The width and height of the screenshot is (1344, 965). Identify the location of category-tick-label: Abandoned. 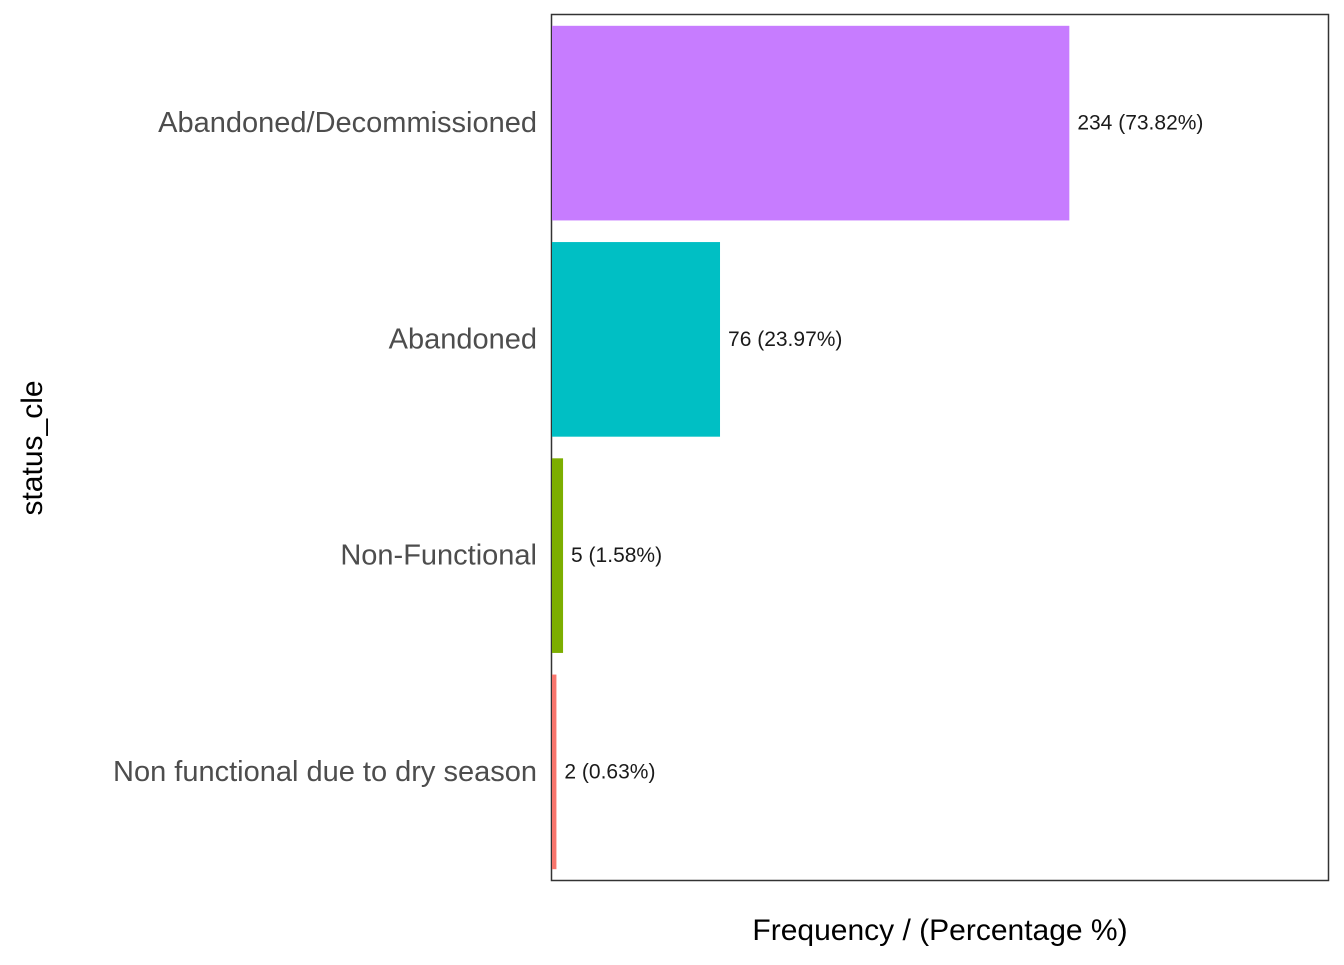
(463, 339).